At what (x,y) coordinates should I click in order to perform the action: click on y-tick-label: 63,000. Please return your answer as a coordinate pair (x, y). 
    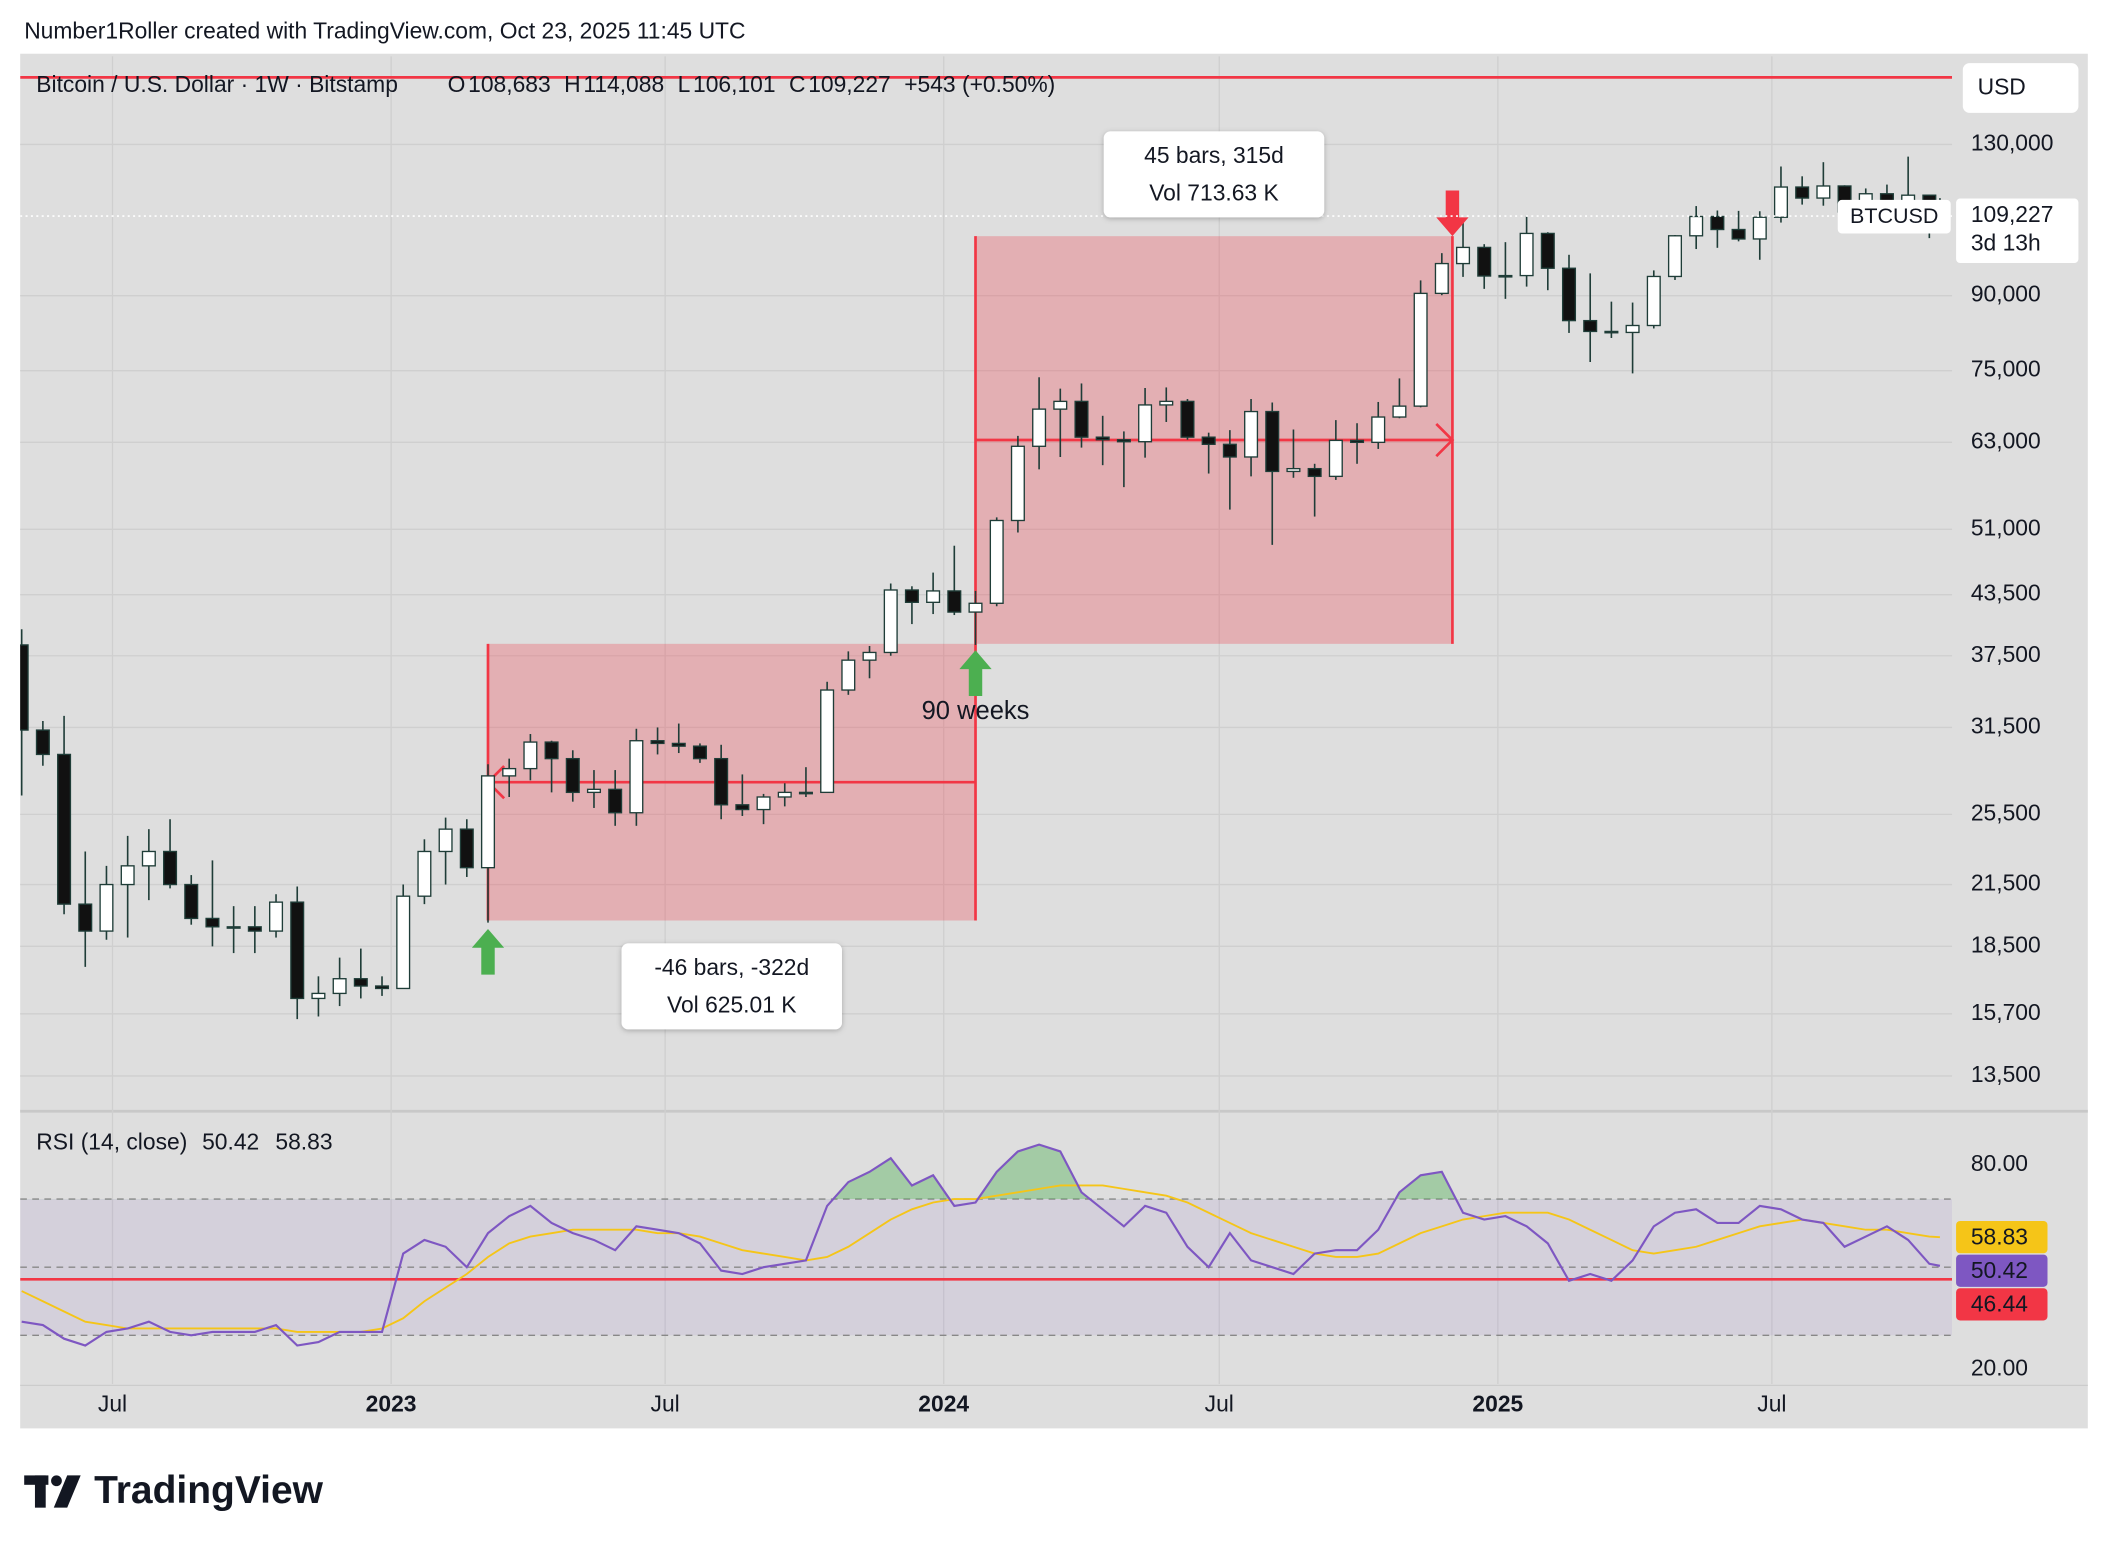
    Looking at the image, I should click on (2006, 440).